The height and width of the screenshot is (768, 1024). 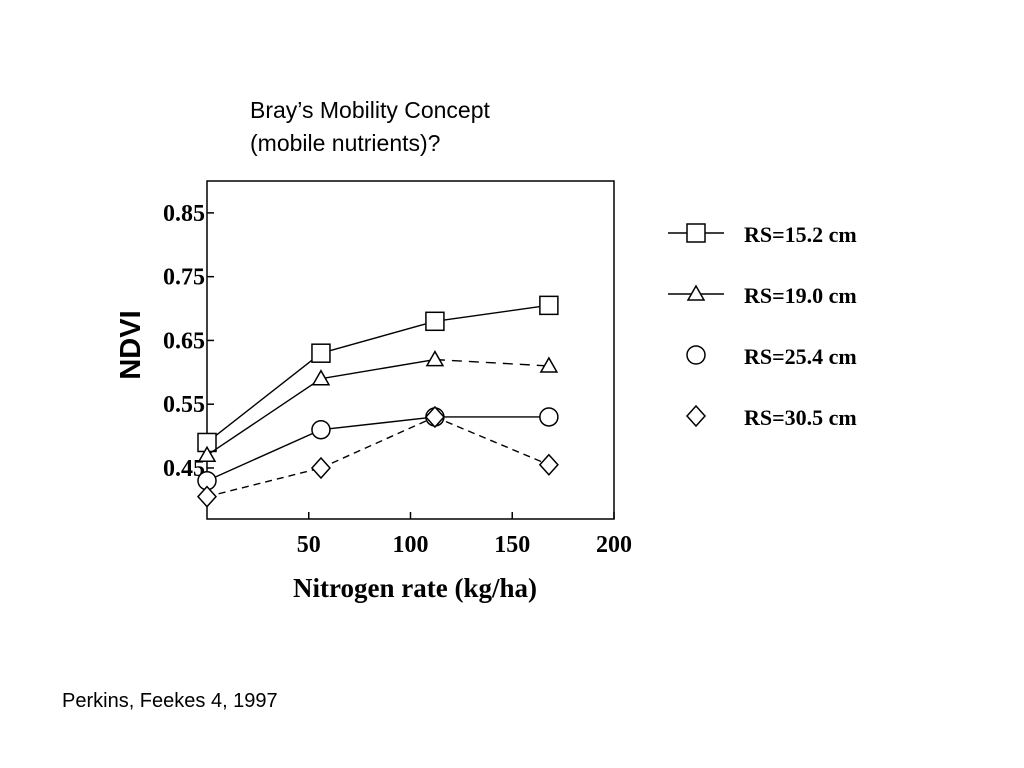 I want to click on legend-label: RS=30.5 cm, so click(x=800, y=417).